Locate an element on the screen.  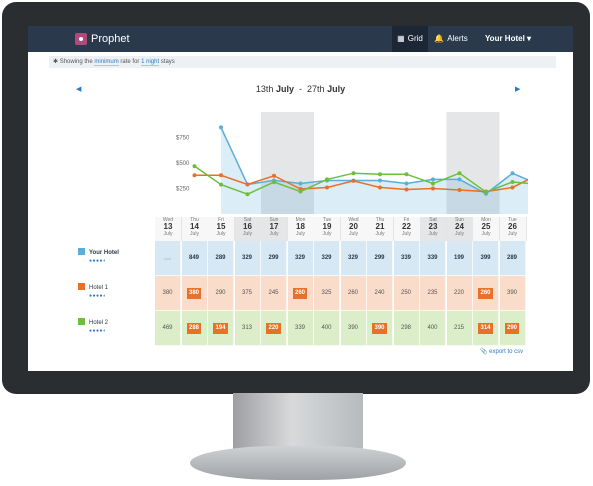
rate-cell: sold is located at coordinates (168, 258).